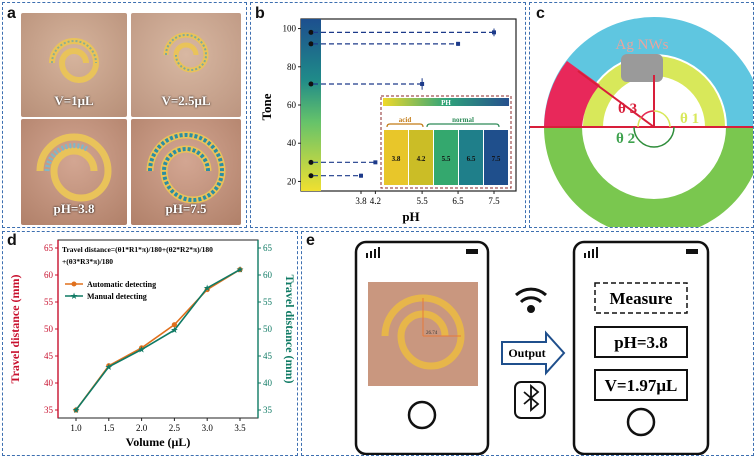 This screenshot has width=756, height=458. Describe the element at coordinates (260, 13) in the screenshot. I see `panel-b-label: b` at that location.